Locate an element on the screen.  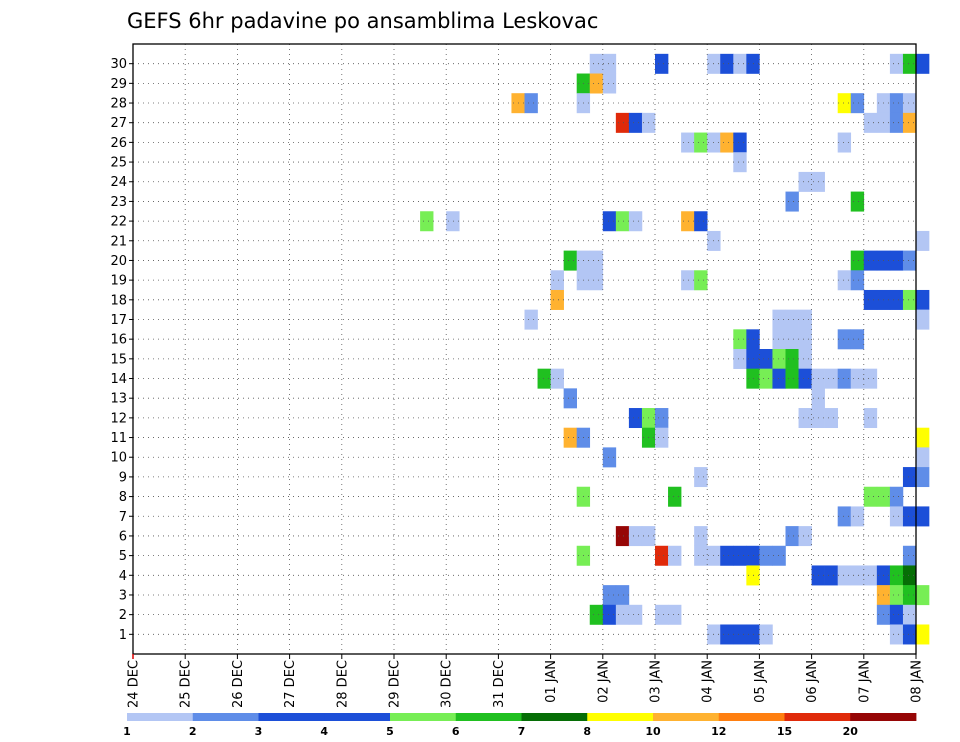
y-tick-label: 19 is located at coordinates (118, 281).